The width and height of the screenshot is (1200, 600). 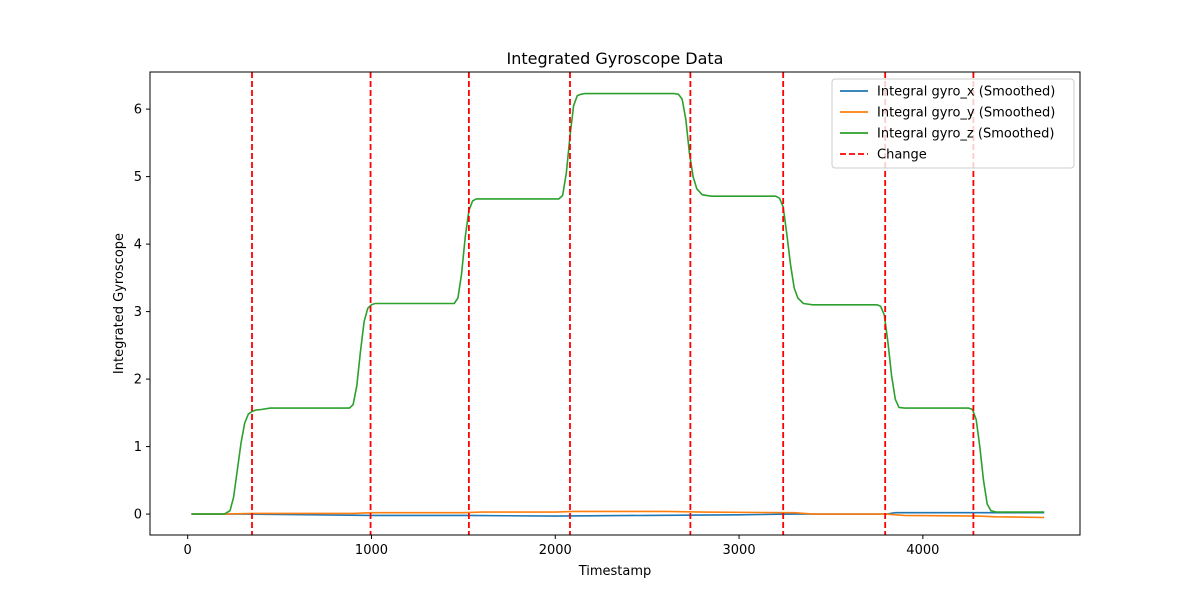 I want to click on x-tick-label: 4000, so click(x=922, y=550).